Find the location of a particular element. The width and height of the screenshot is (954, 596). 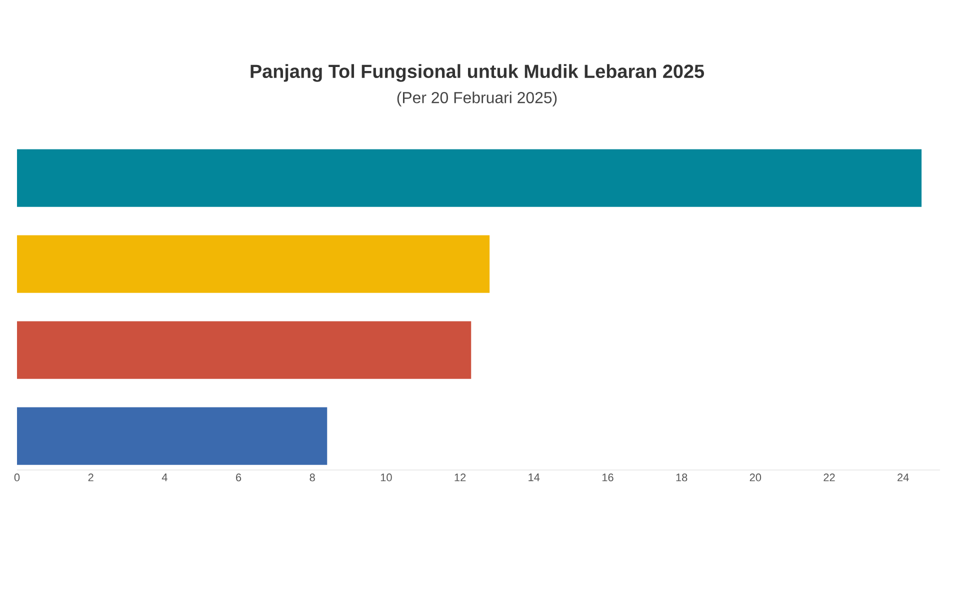

x-tick-label: 18 is located at coordinates (682, 478).